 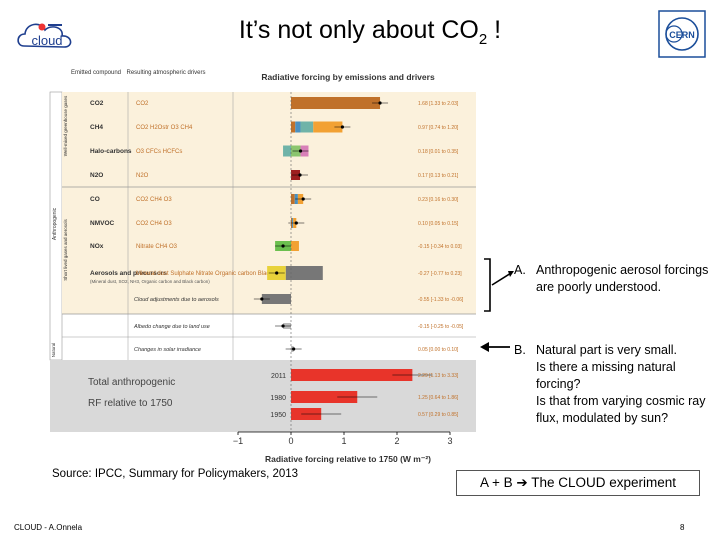 I want to click on x-tick-label: 1, so click(x=343, y=441).